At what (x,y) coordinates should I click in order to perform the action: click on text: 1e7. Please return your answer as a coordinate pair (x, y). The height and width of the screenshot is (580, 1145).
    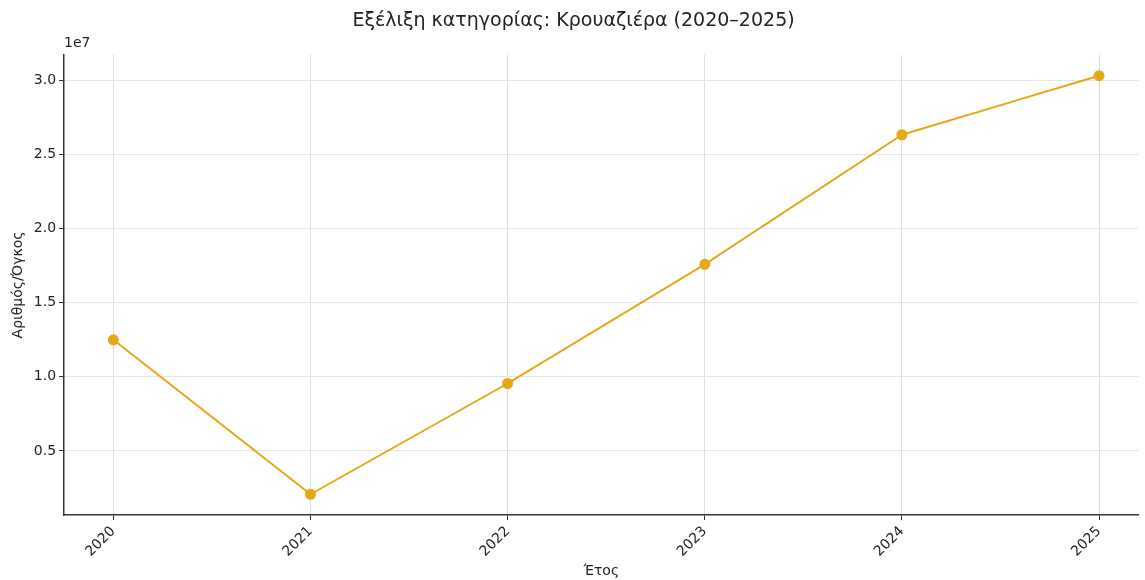
    Looking at the image, I should click on (77, 42).